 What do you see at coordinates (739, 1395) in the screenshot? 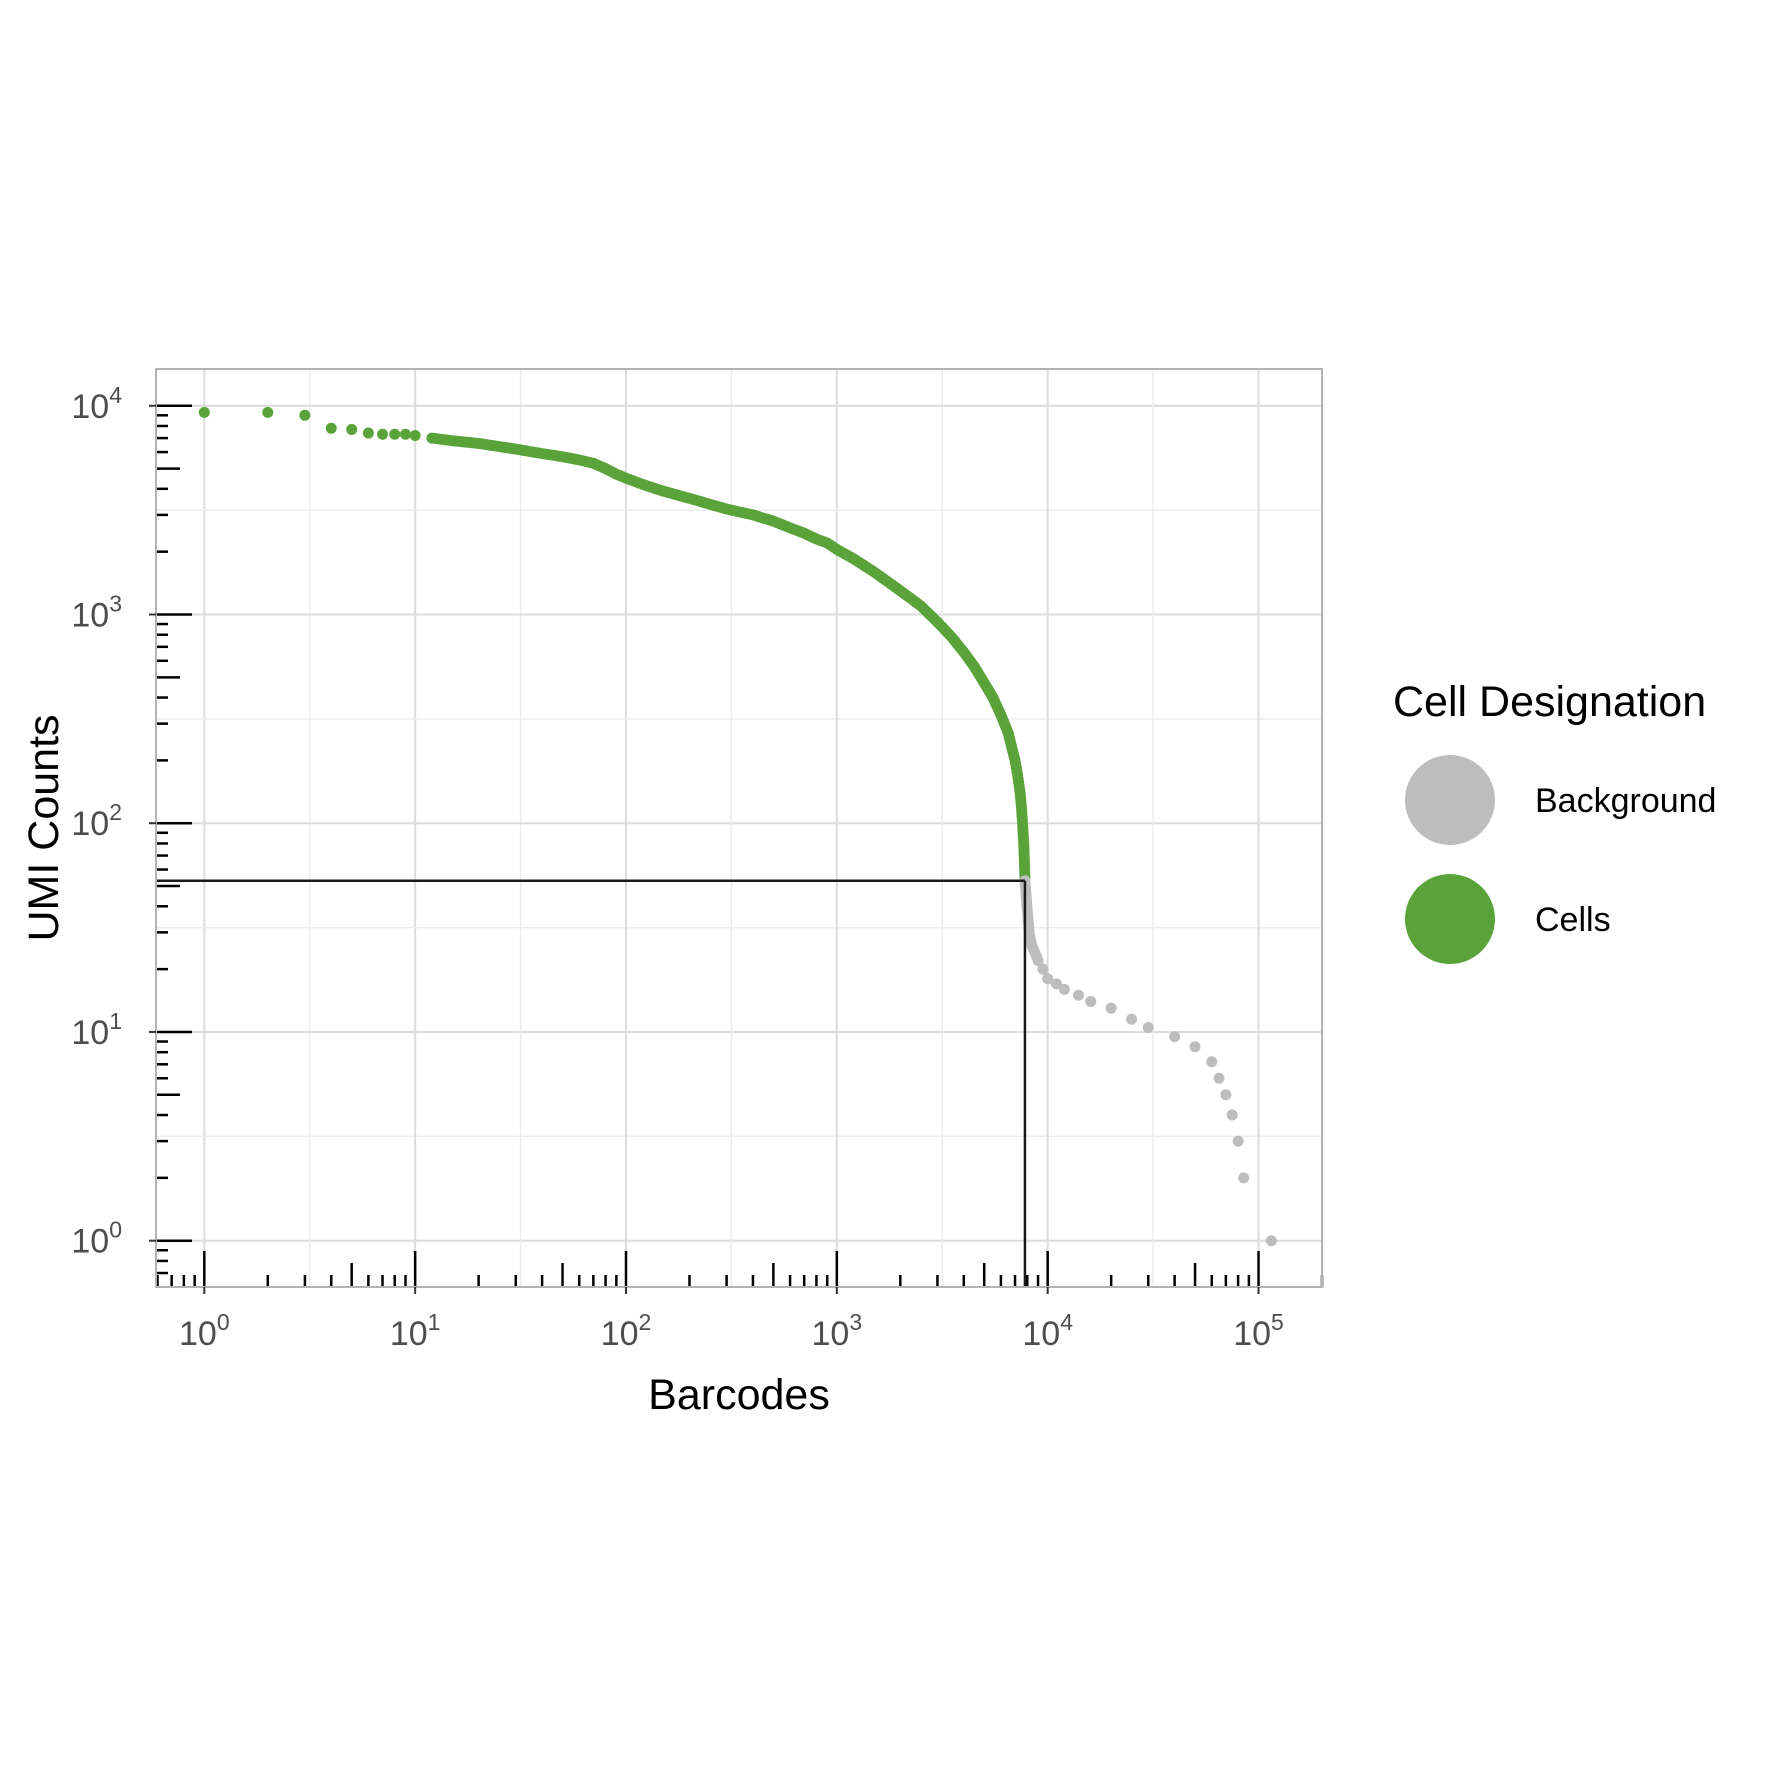
I see `x-axis-title: Barcodes` at bounding box center [739, 1395].